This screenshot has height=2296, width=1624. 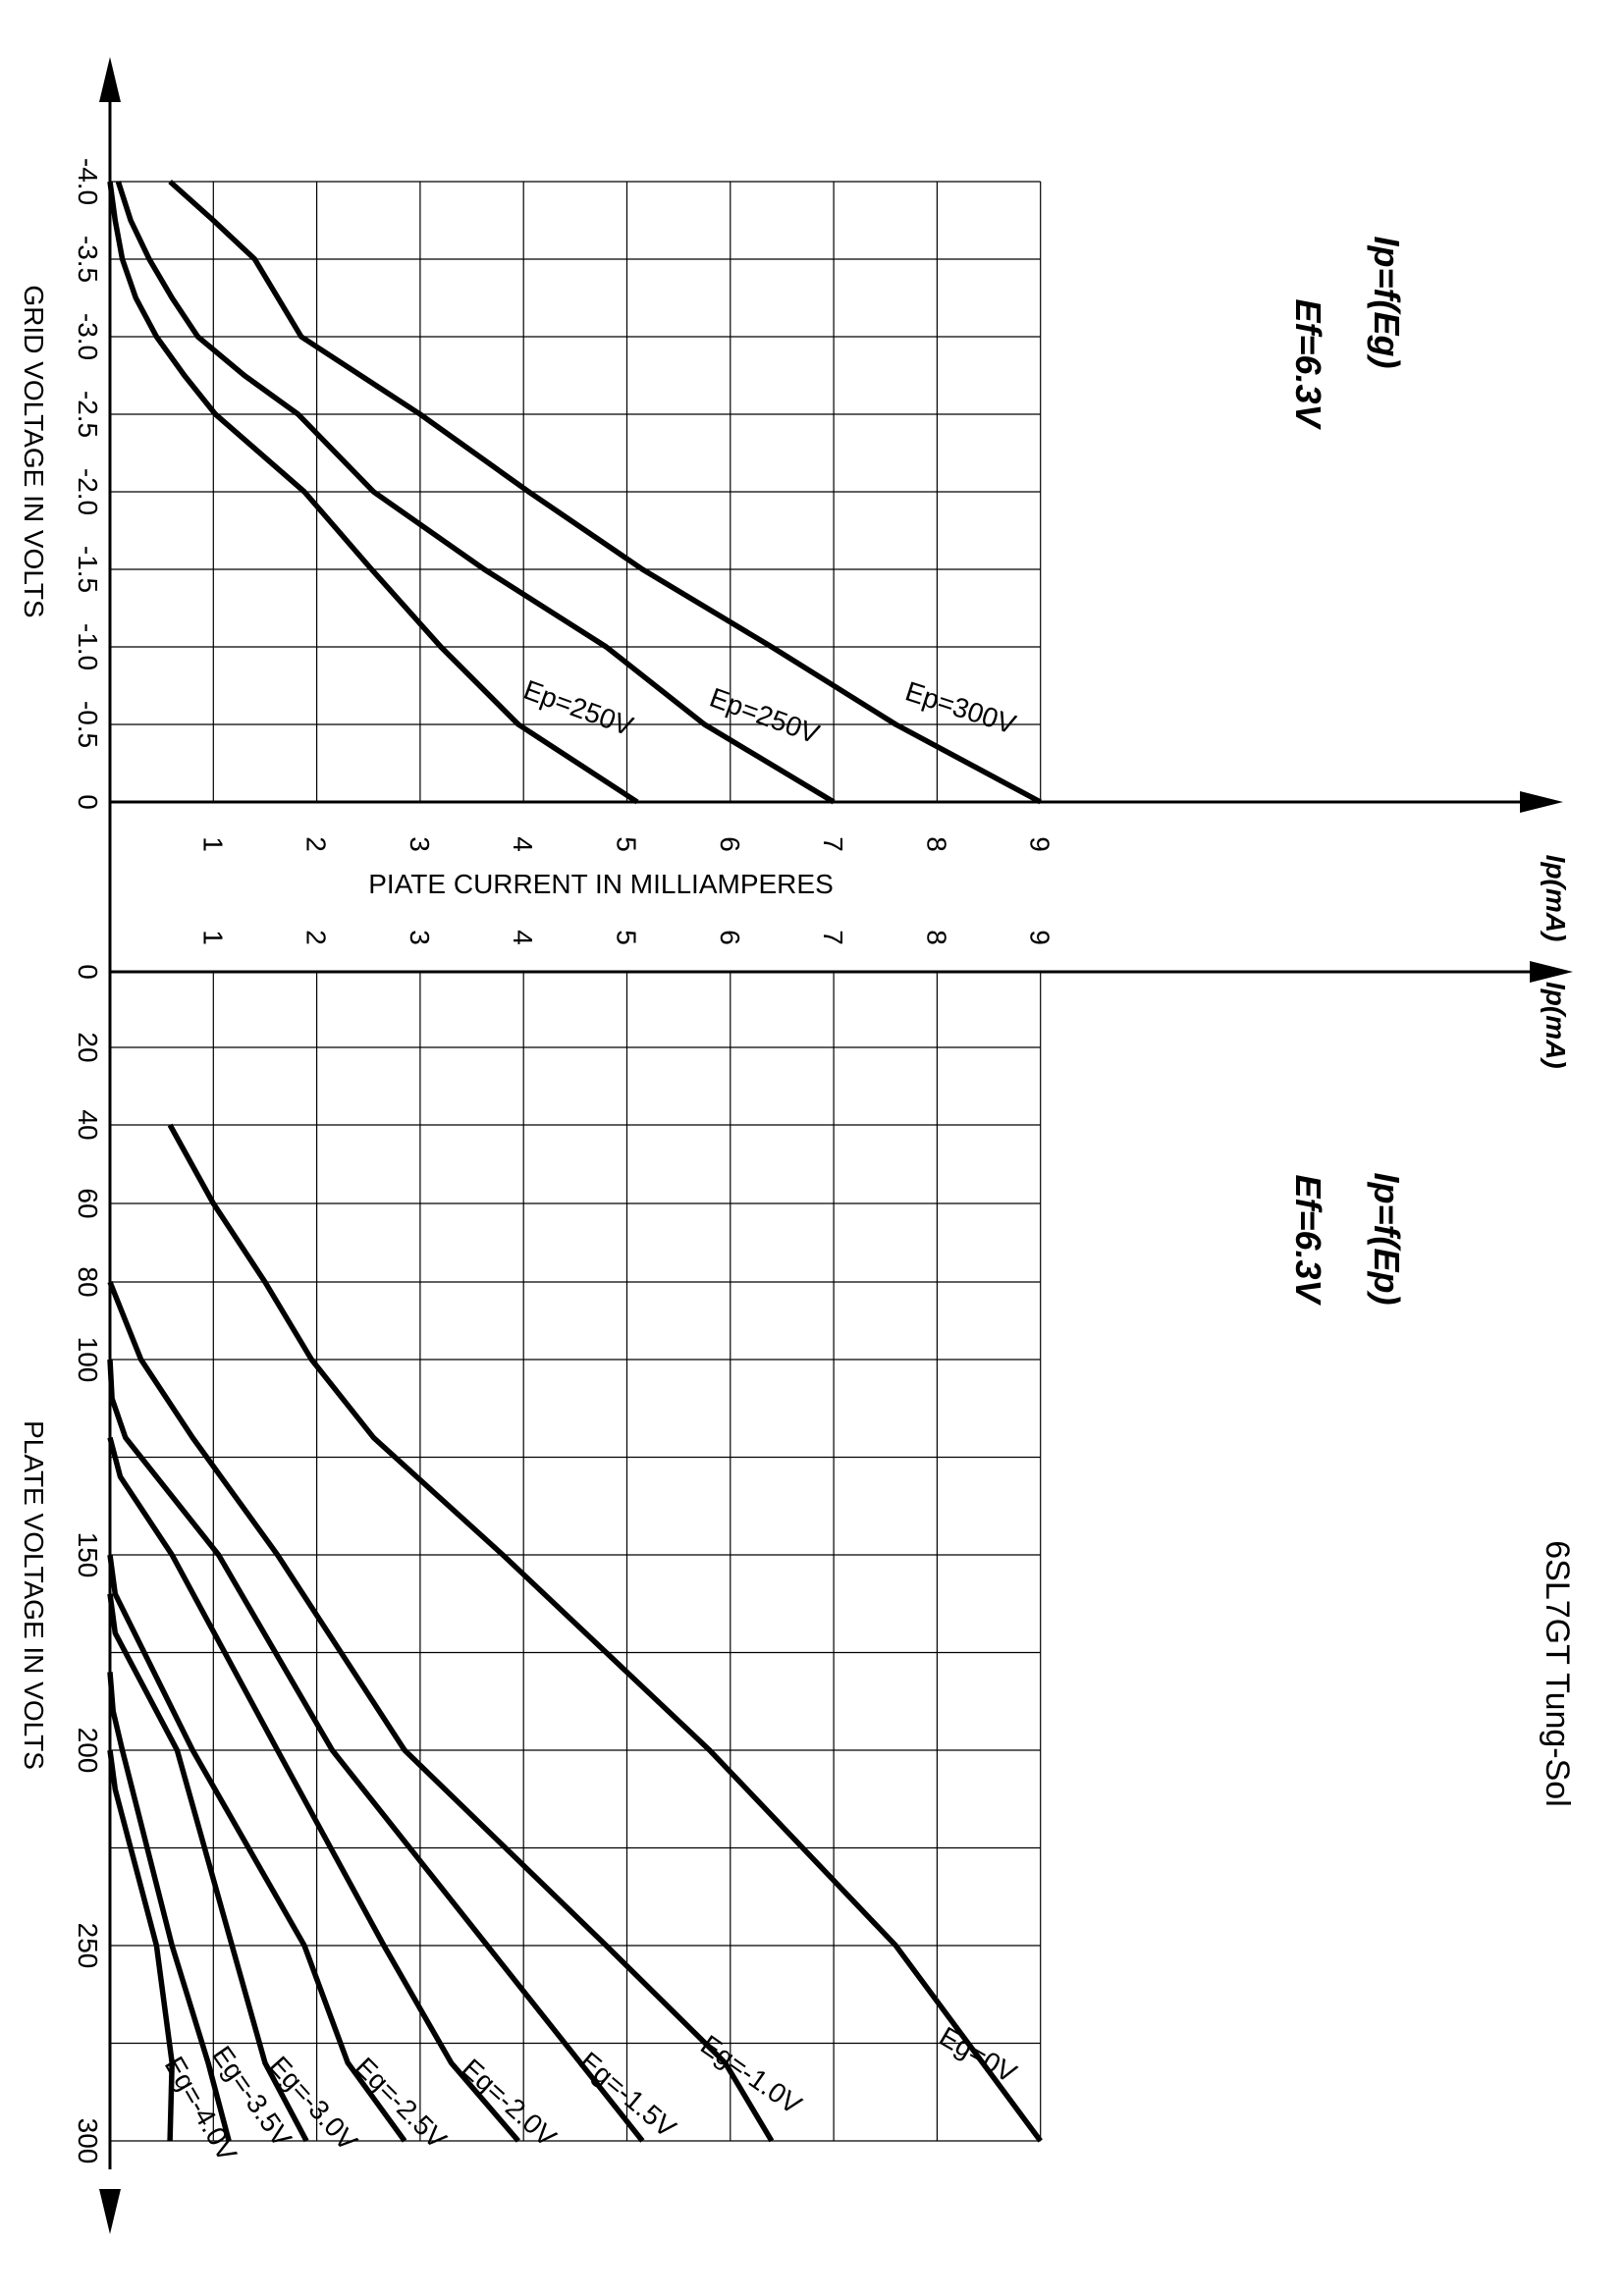 What do you see at coordinates (34, 1595) in the screenshot?
I see `chart2-x-axis-title: PLATE VOLTAGE IN VOLTS` at bounding box center [34, 1595].